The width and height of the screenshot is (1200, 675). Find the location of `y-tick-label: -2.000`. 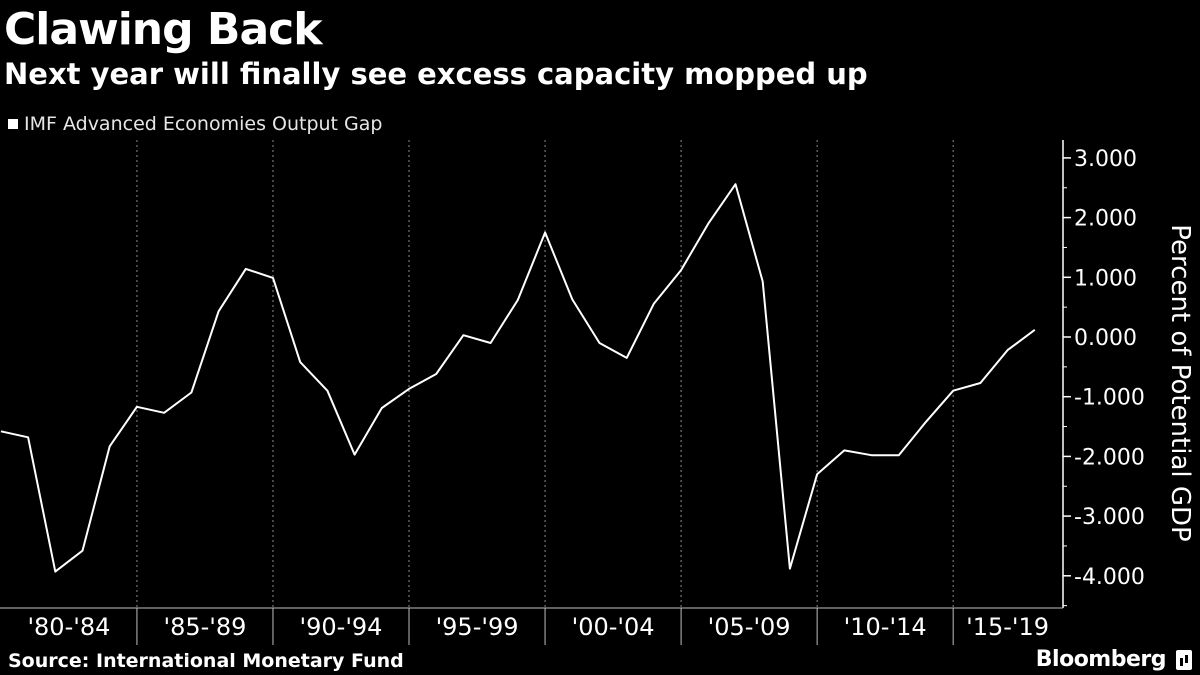

y-tick-label: -2.000 is located at coordinates (1109, 457).